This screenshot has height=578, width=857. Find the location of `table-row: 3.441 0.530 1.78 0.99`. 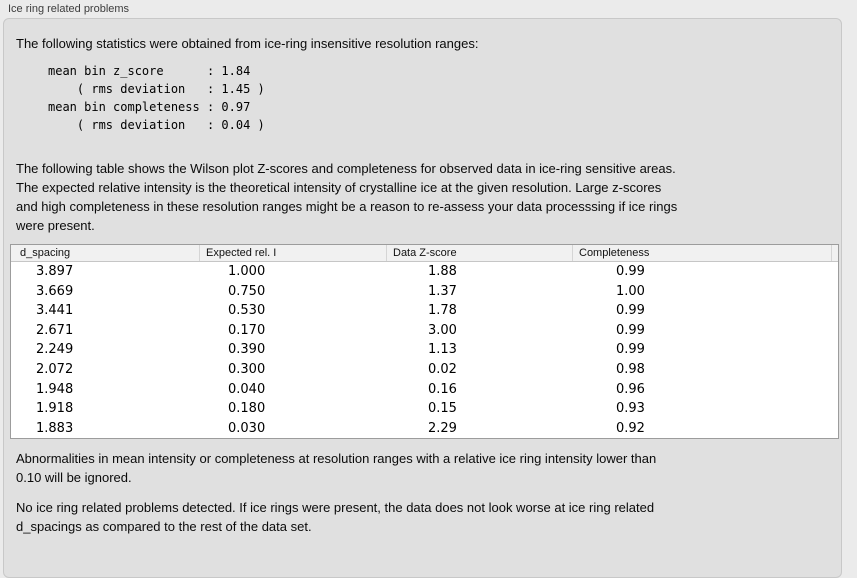

table-row: 3.441 0.530 1.78 0.99 is located at coordinates (424, 311).